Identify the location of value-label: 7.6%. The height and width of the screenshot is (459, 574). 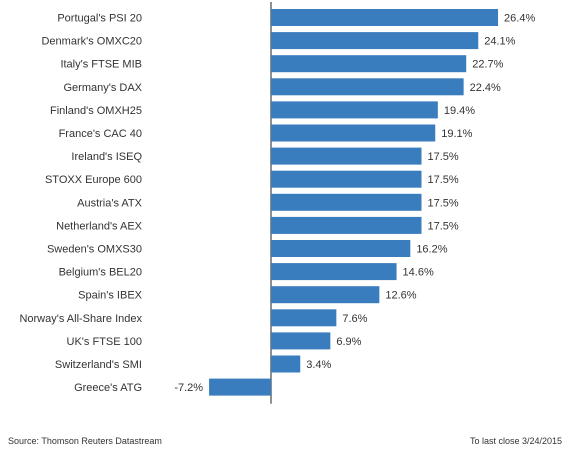
(354, 319).